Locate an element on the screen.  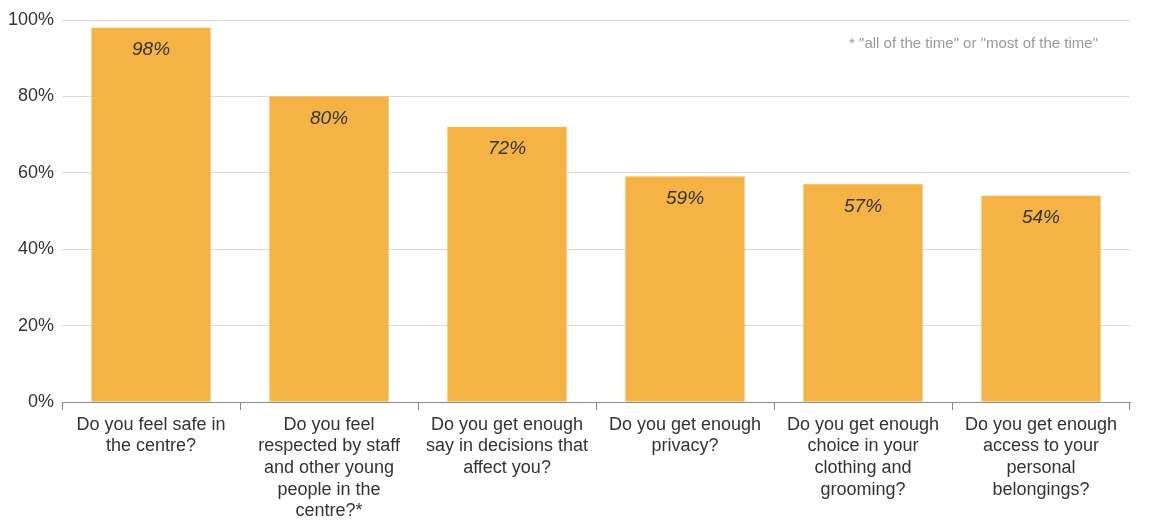
x-tick-label: Do you get enough say in decisions that affect you? is located at coordinates (507, 445).